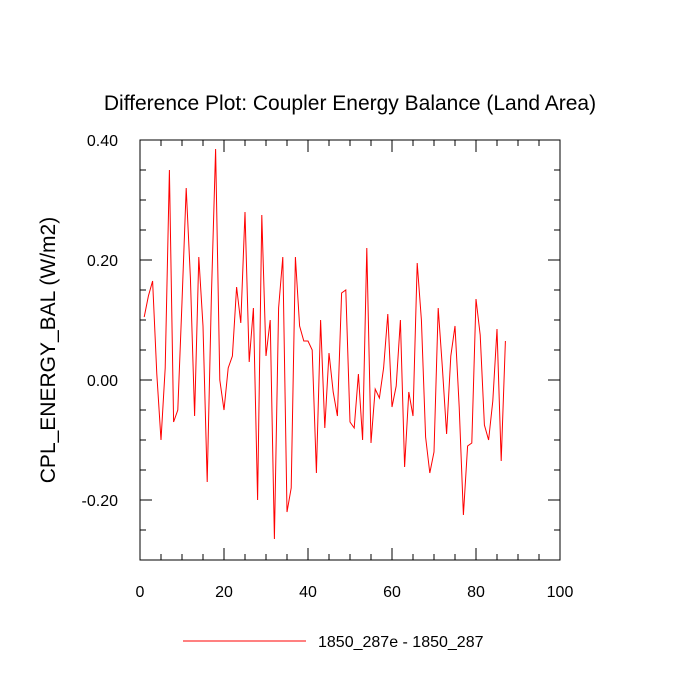 This screenshot has width=700, height=700. What do you see at coordinates (401, 642) in the screenshot?
I see `legend-label: 1850_287e - 1850_287` at bounding box center [401, 642].